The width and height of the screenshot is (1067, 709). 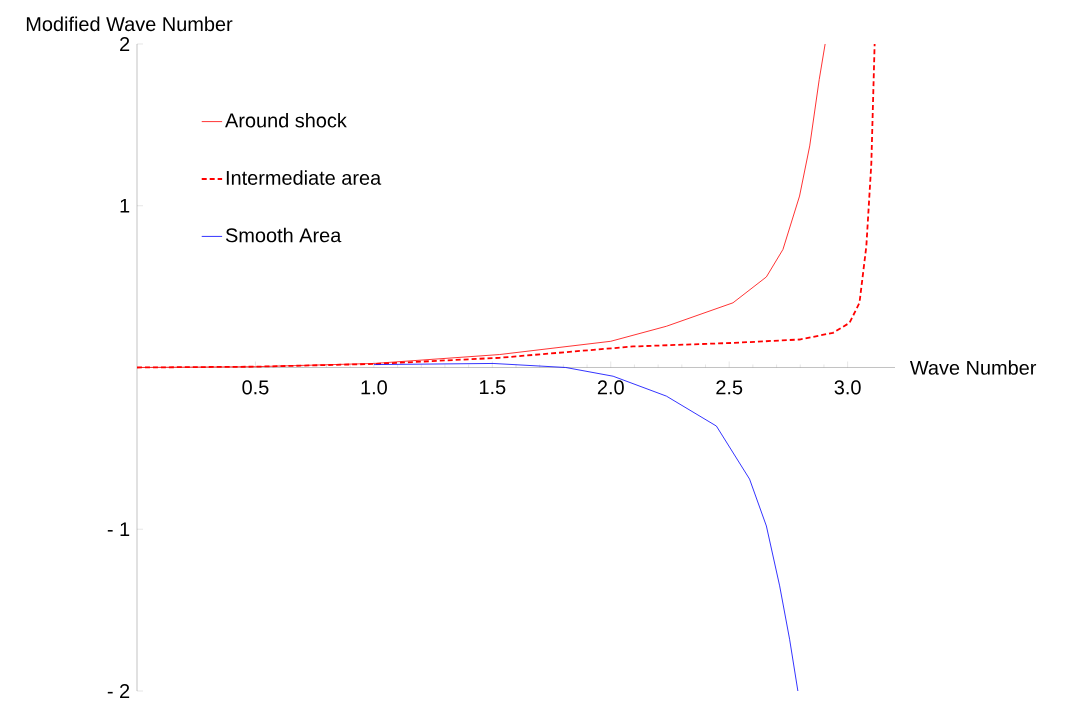 I want to click on legend-label: Smooth Area, so click(x=283, y=235).